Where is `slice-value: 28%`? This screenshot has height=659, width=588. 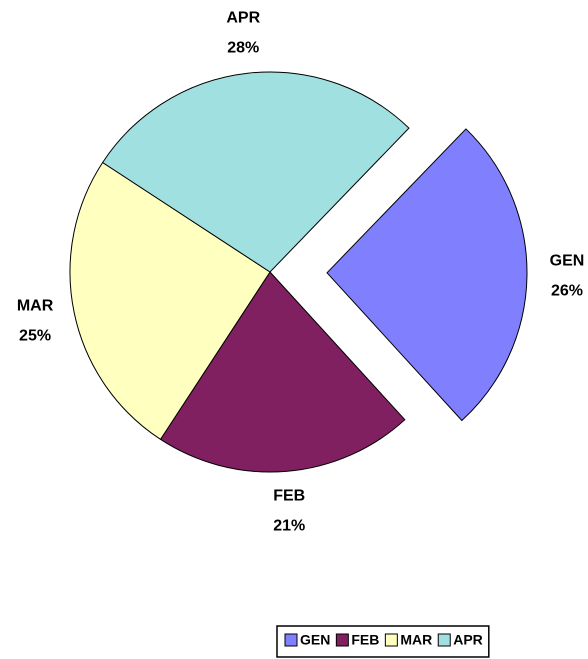 slice-value: 28% is located at coordinates (243, 48).